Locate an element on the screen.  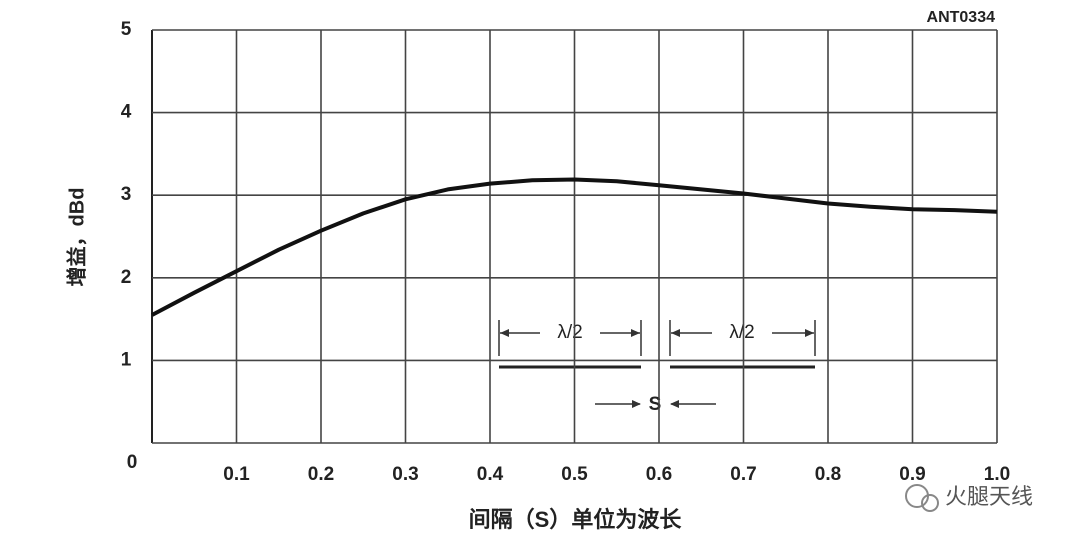
x-tick-label: 0.3 is located at coordinates (405, 474).